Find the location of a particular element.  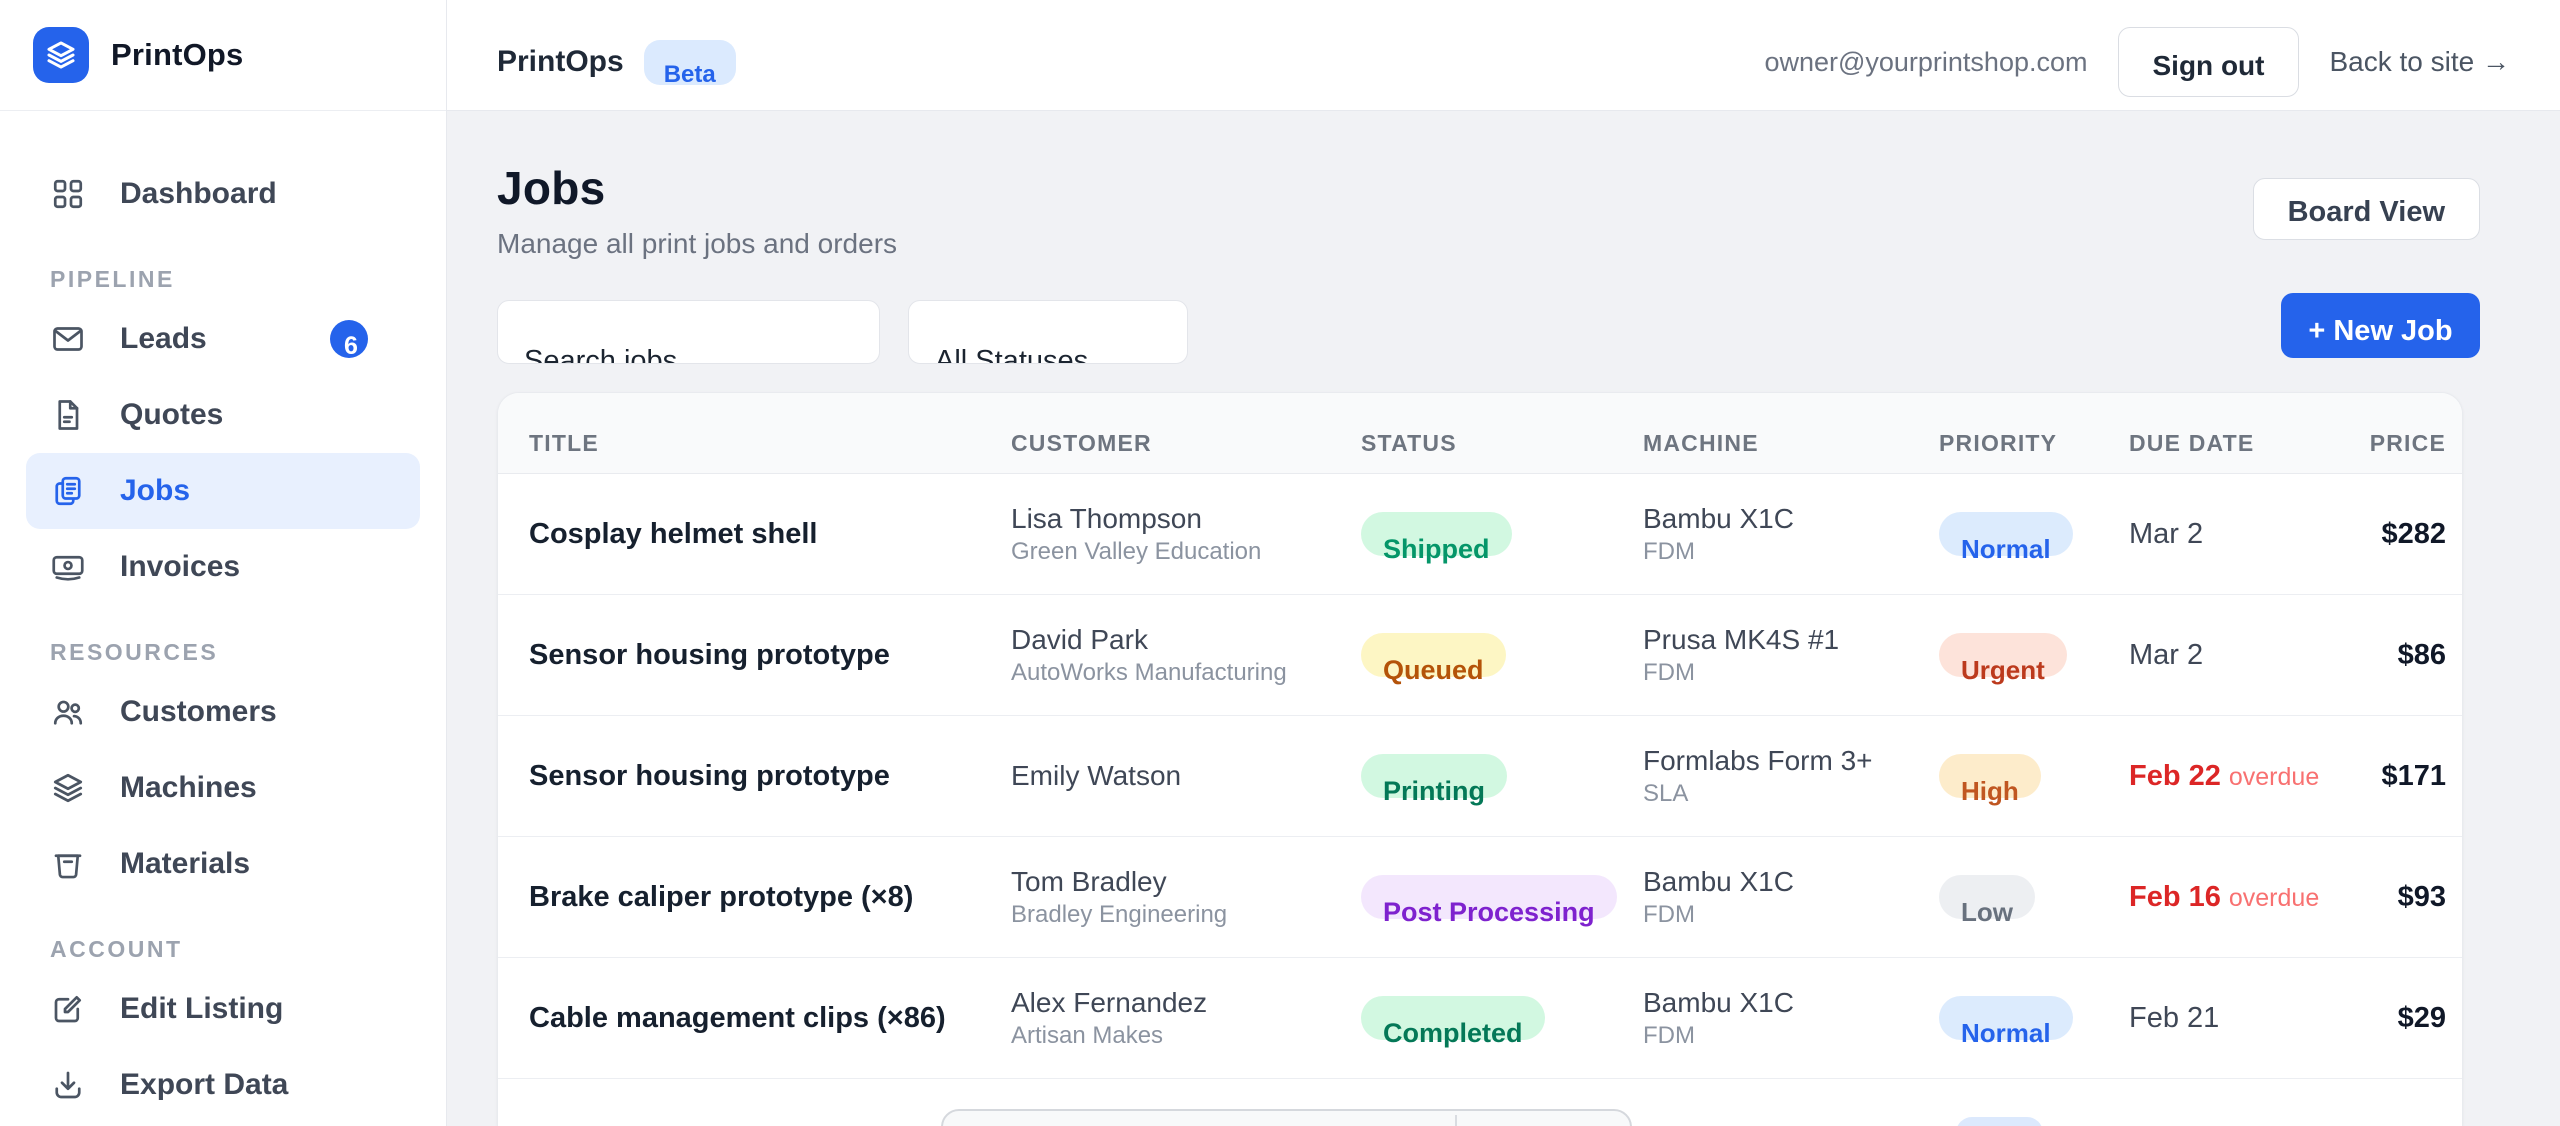

column-header-price: Price is located at coordinates (2407, 443).